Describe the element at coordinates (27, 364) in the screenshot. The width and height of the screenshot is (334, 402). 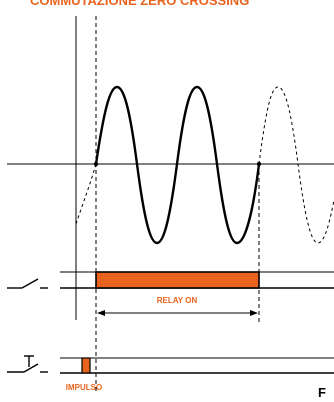
I see `pushbutton-icon` at that location.